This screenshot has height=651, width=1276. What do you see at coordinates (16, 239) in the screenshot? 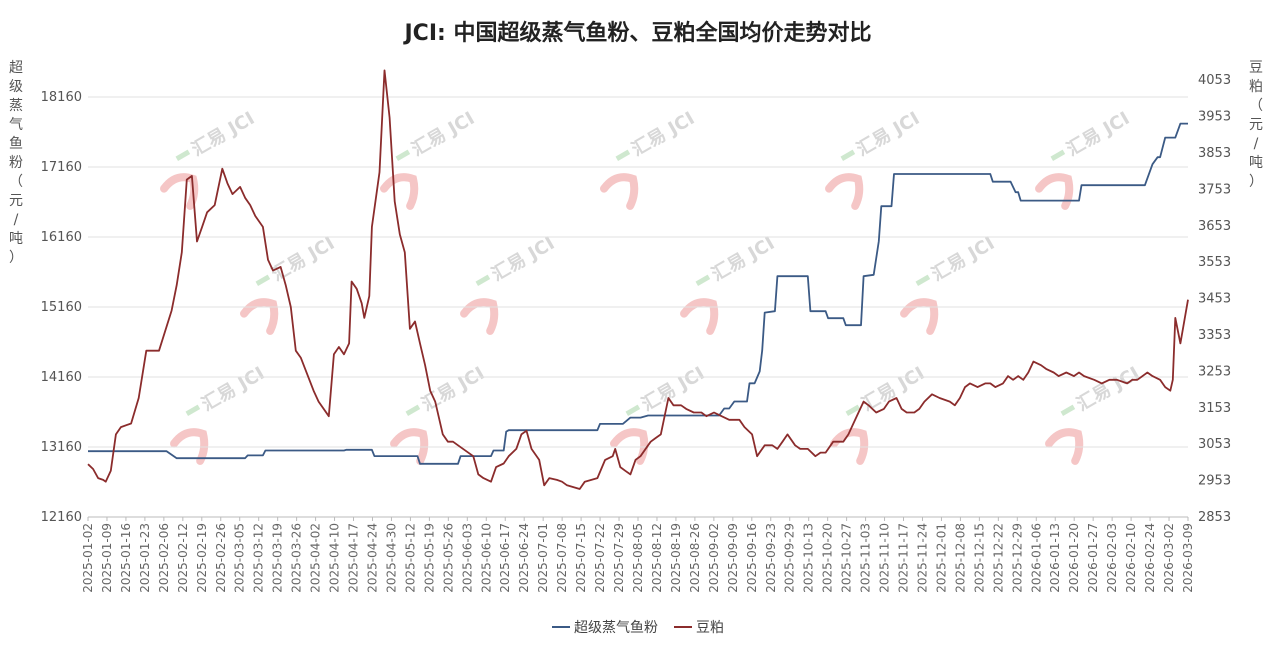
I see `y-left-label-char: 吨` at bounding box center [16, 239].